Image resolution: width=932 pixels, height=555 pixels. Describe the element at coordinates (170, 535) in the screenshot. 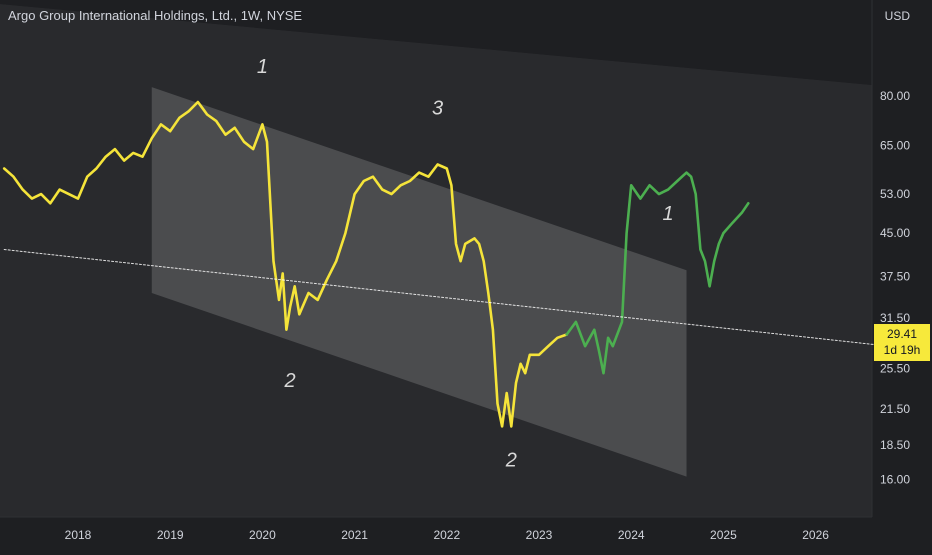

I see `x-tick-label: 2019` at that location.